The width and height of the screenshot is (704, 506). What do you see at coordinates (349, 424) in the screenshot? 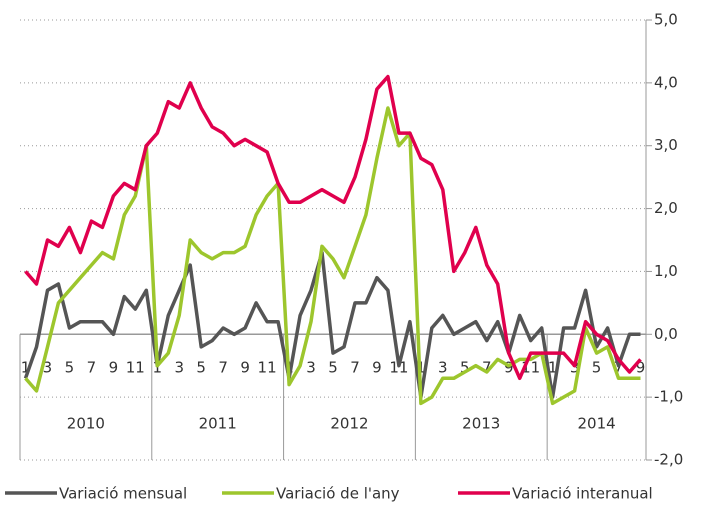
I see `x-group-label: 2012` at bounding box center [349, 424].